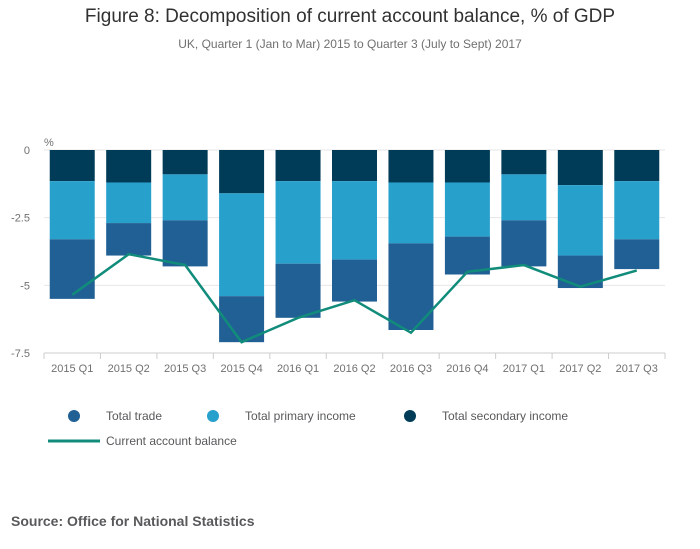 This screenshot has width=700, height=549. What do you see at coordinates (171, 441) in the screenshot?
I see `legend-label-current-account-balance: Current account balance` at bounding box center [171, 441].